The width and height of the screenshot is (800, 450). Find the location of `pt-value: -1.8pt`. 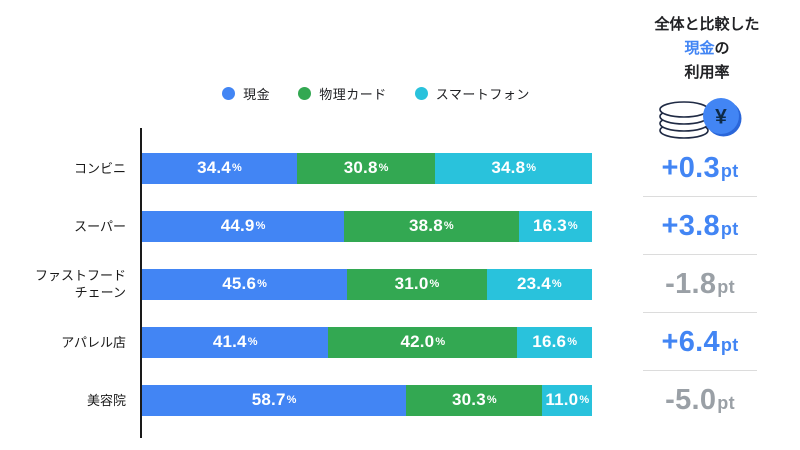

pt-value: -1.8pt is located at coordinates (700, 283).